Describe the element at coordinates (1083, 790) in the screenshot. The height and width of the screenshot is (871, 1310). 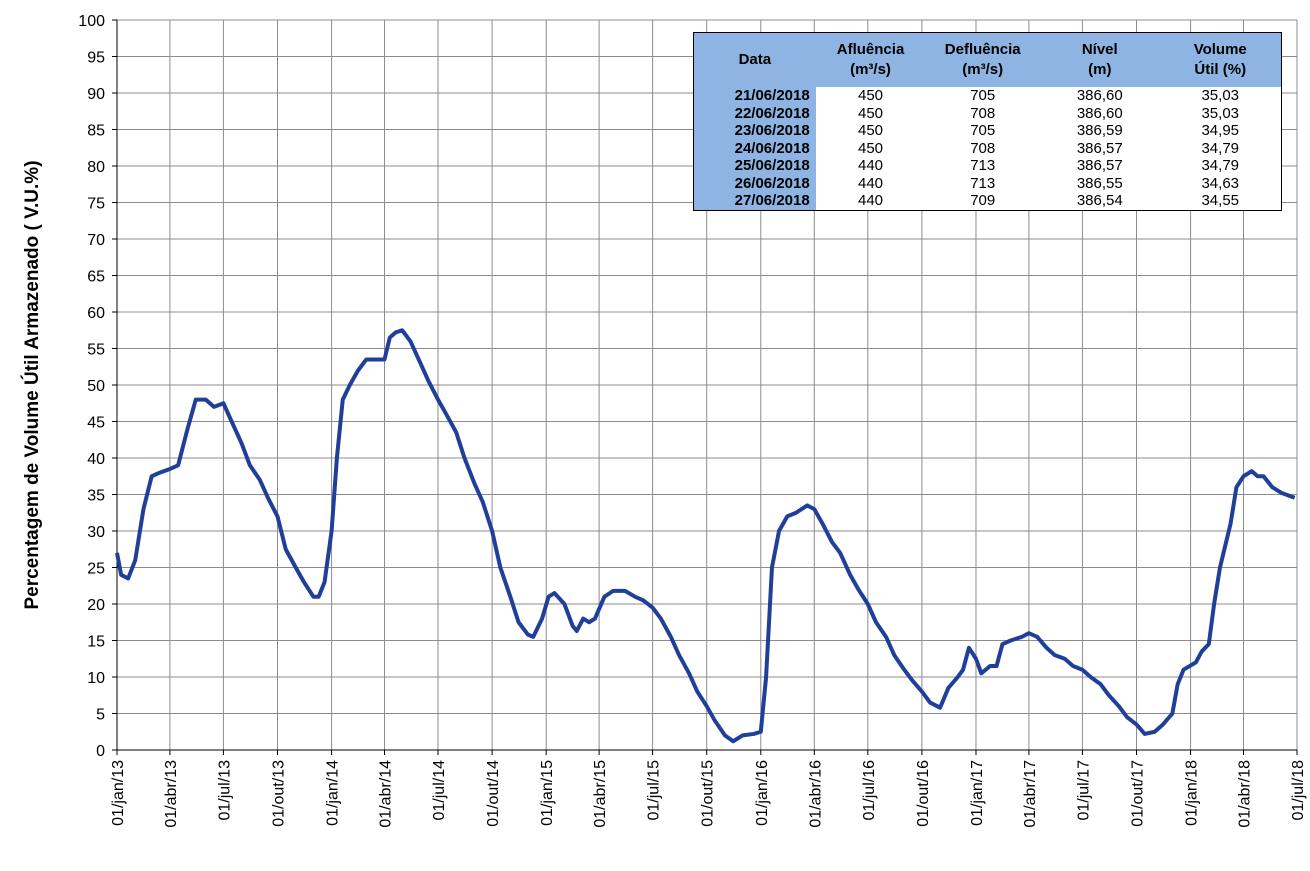
I see `x-tick-label: 01/jul/17` at that location.